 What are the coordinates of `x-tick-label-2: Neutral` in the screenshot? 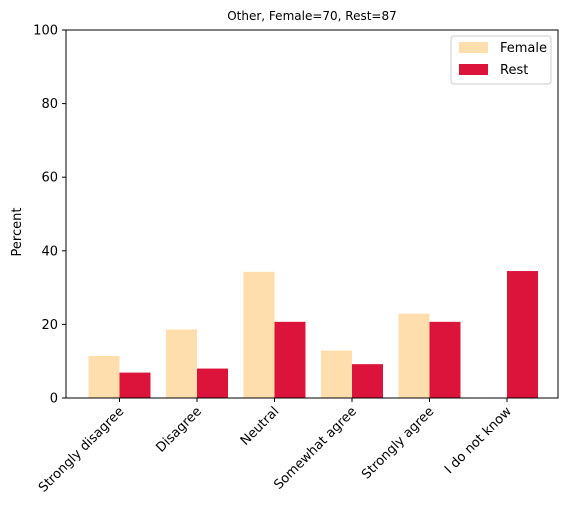 It's located at (260, 426).